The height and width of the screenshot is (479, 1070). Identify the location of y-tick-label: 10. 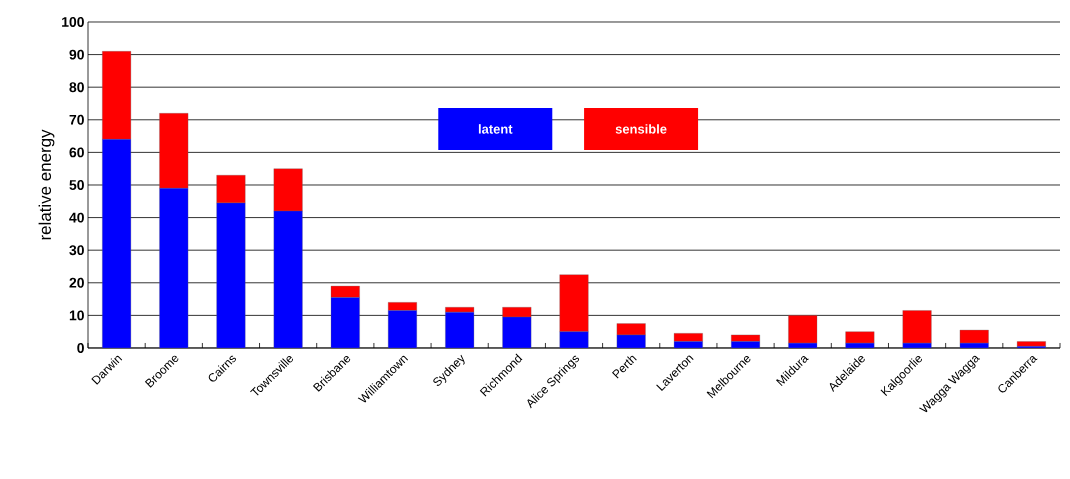
(76, 315).